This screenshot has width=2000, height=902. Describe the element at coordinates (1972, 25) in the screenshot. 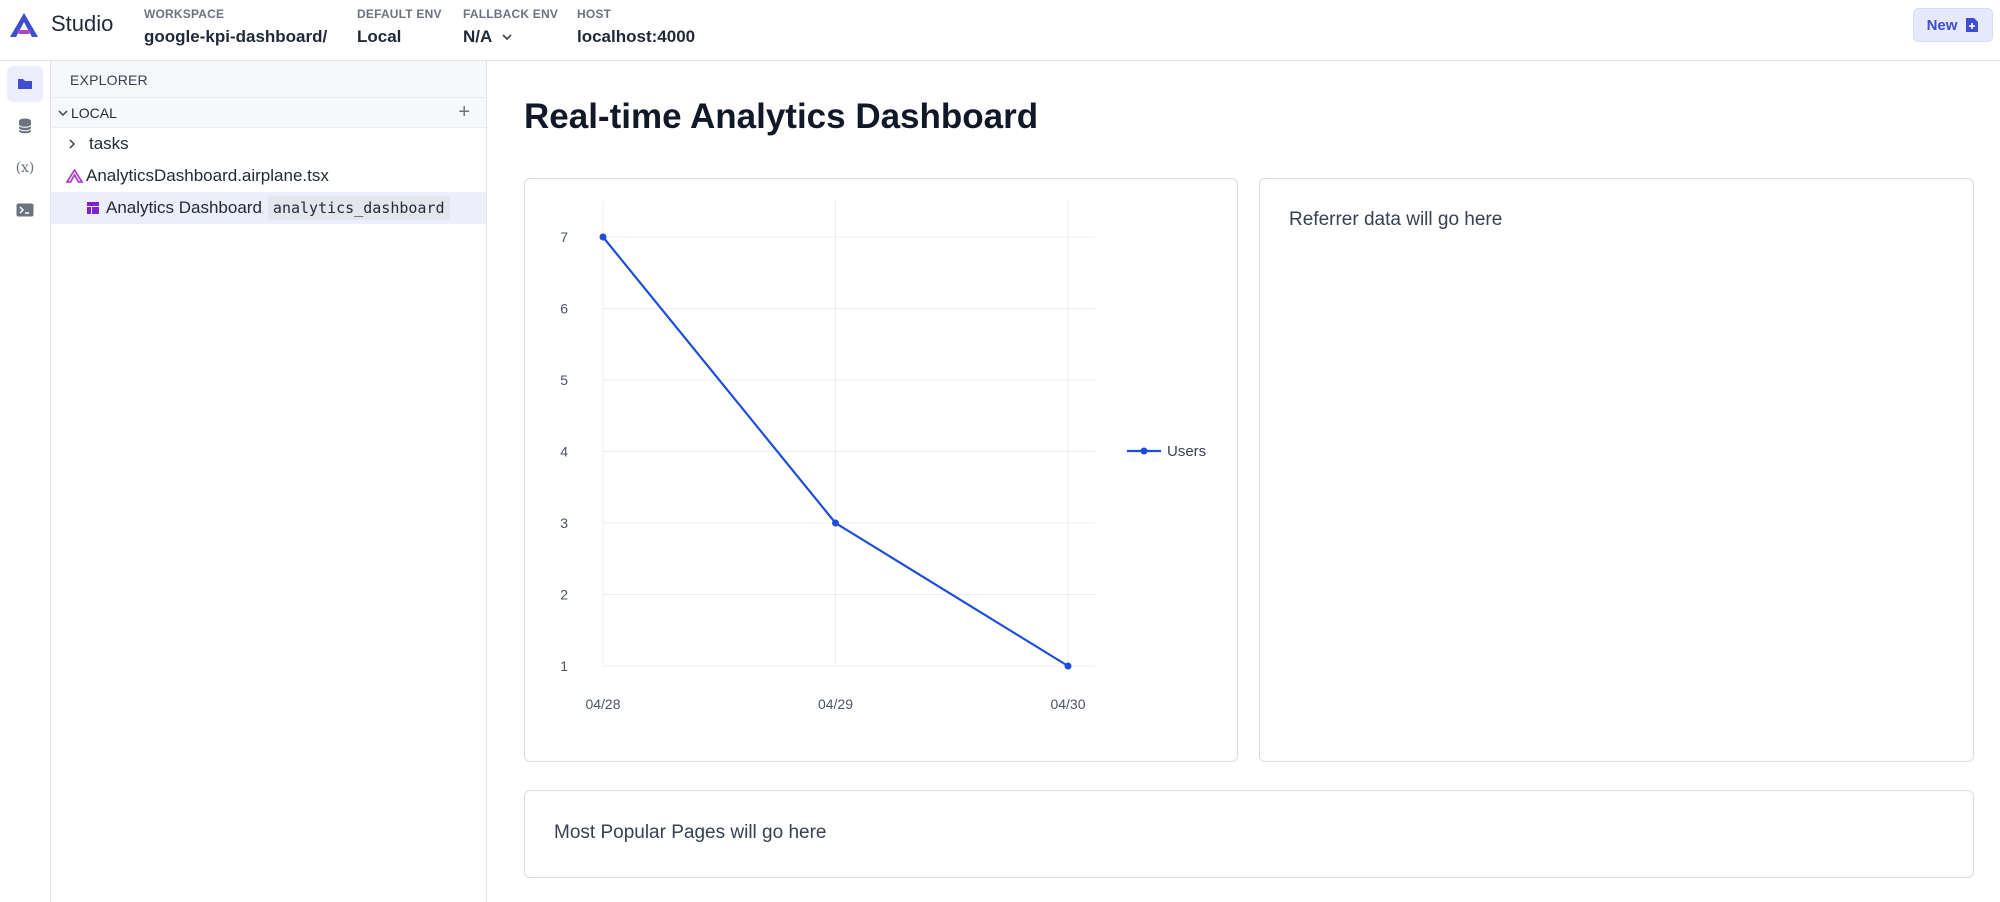

I see `new-file-icon` at that location.